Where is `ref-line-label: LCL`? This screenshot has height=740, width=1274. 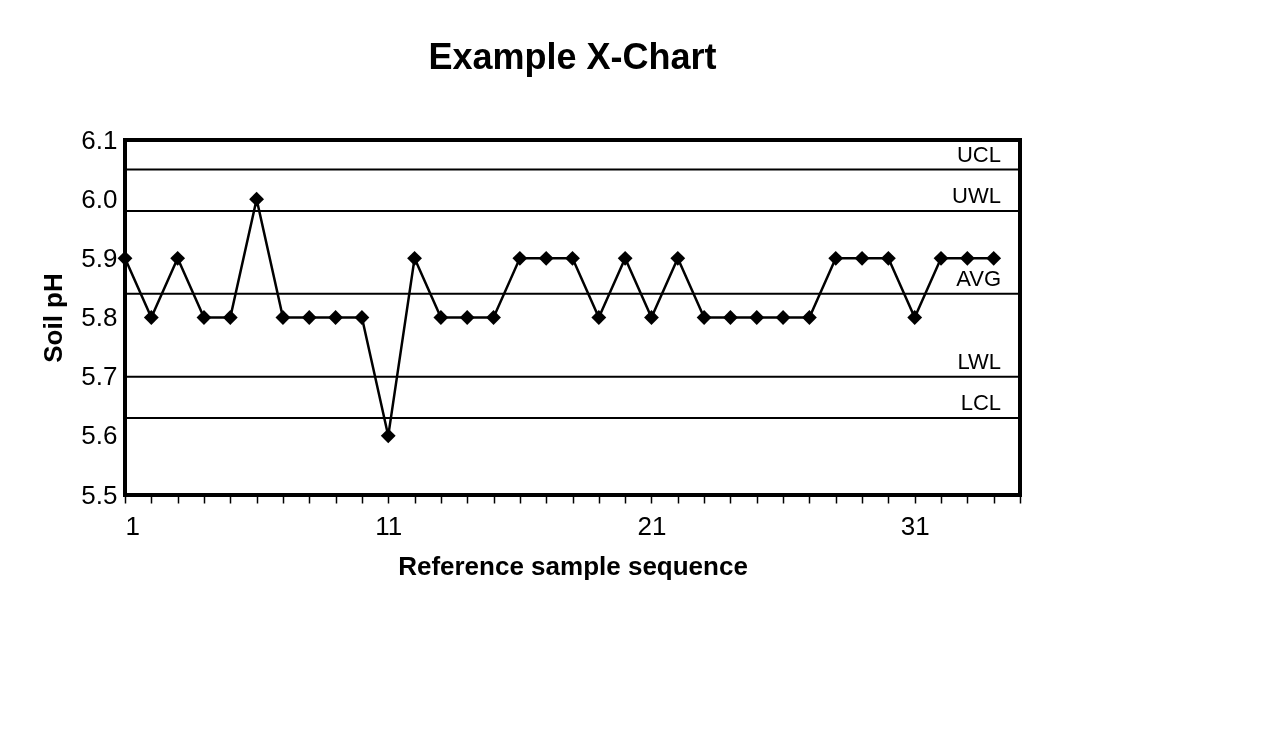 ref-line-label: LCL is located at coordinates (980, 403).